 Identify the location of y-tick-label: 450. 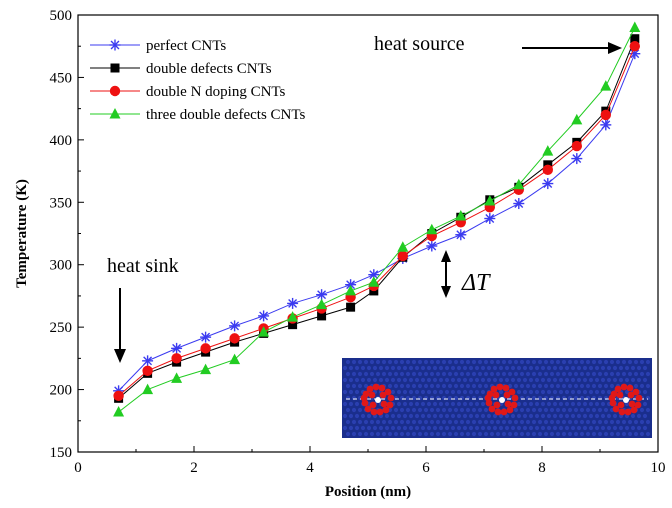
(61, 78).